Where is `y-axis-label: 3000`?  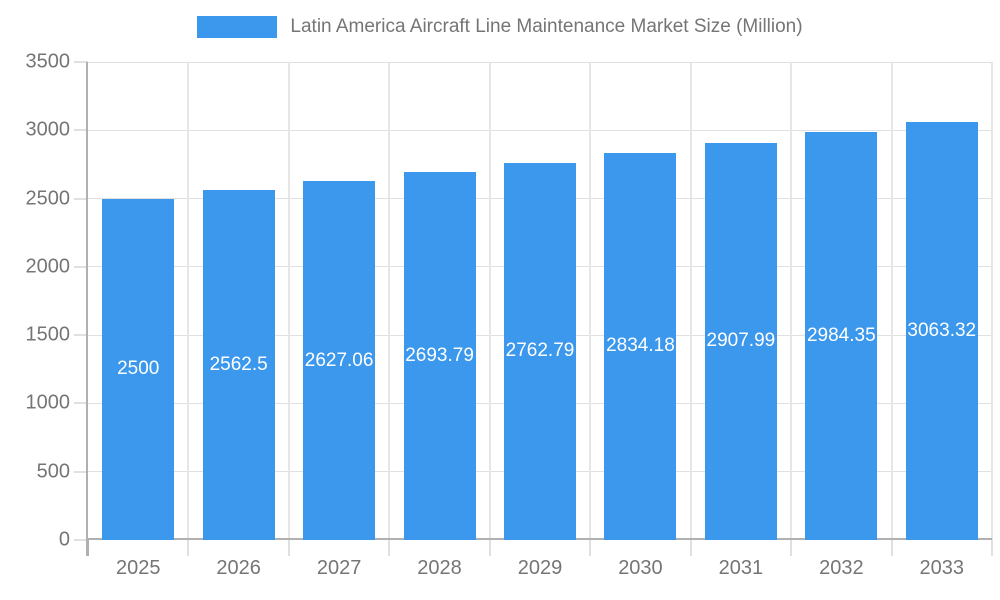
y-axis-label: 3000 is located at coordinates (48, 129).